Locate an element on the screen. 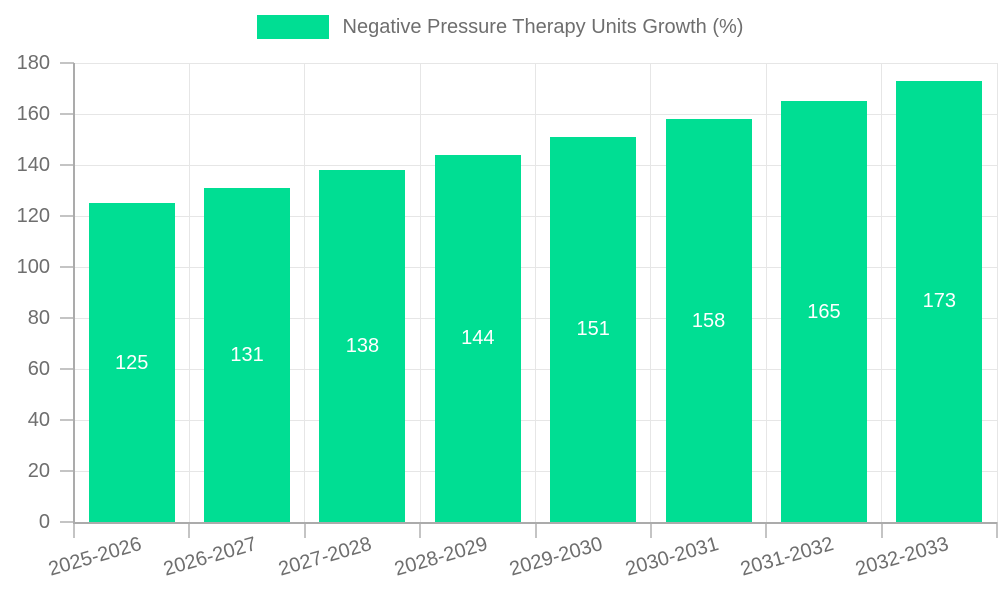 This screenshot has width=1000, height=600. y-tick-label: 40 is located at coordinates (38, 420).